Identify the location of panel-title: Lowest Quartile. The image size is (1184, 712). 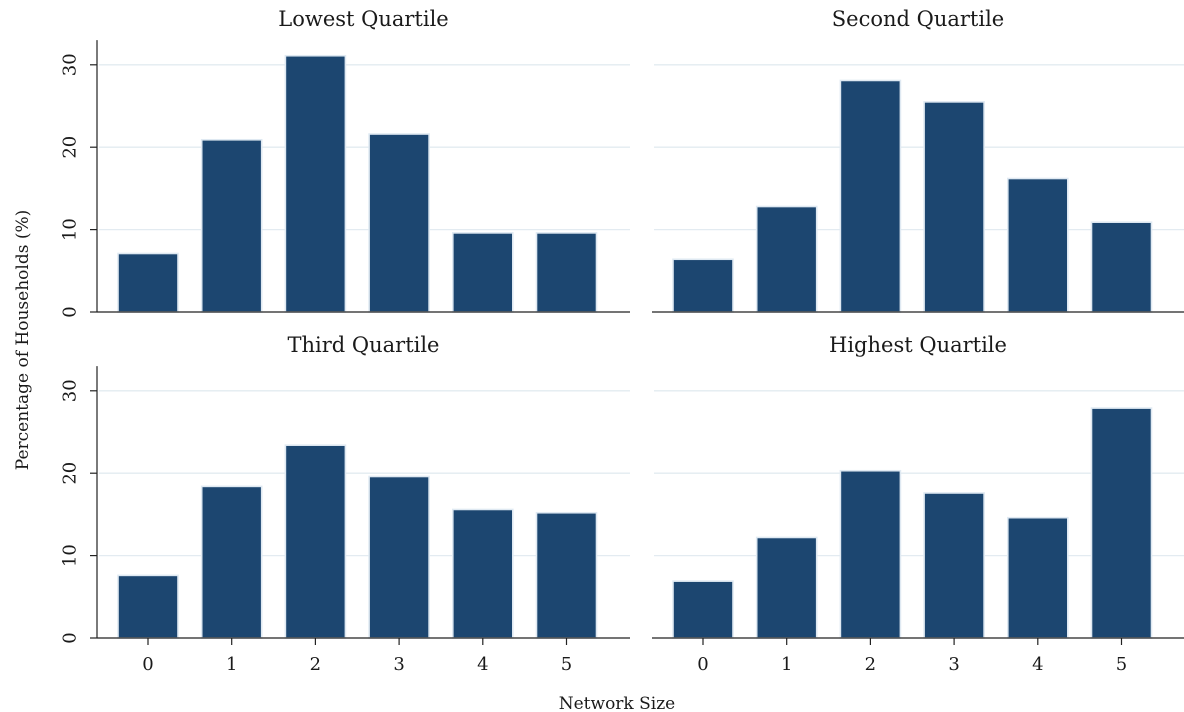
(363, 19).